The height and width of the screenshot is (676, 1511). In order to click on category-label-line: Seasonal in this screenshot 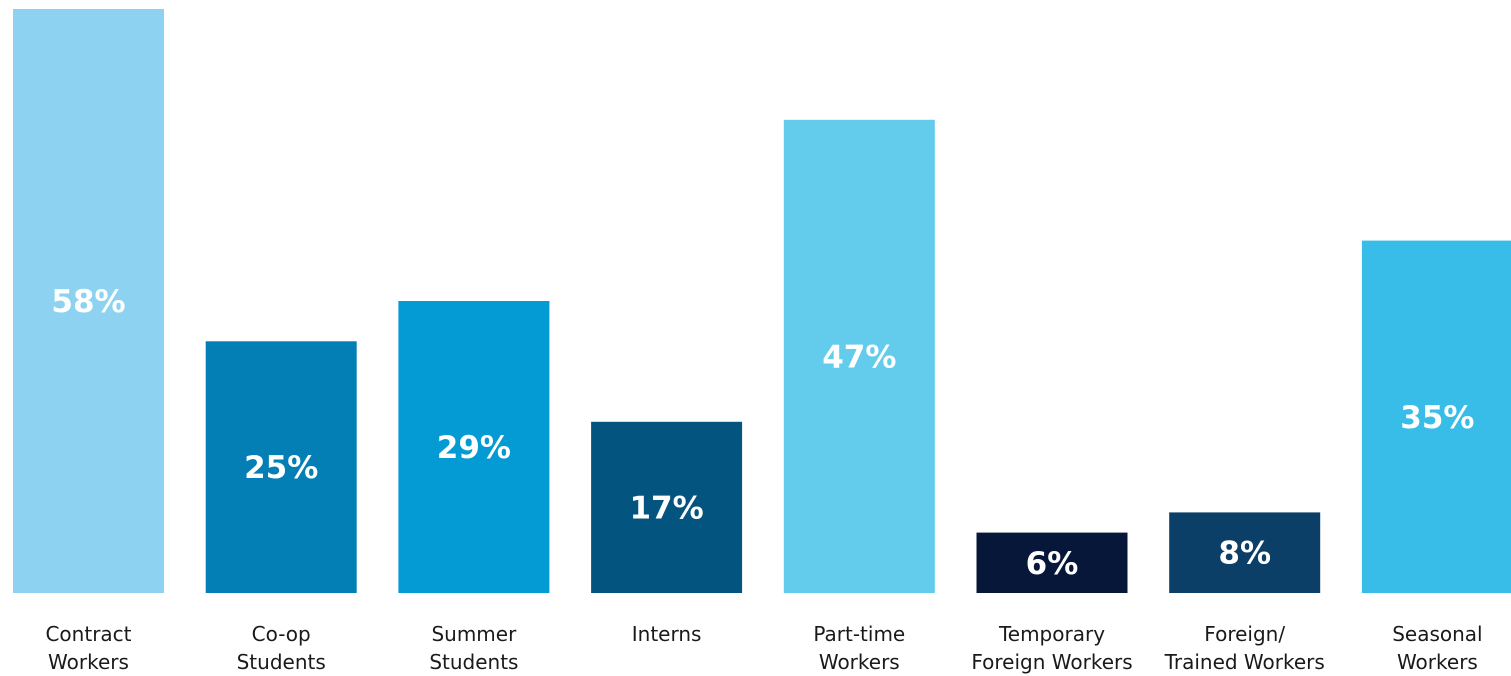, I will do `click(1437, 634)`.